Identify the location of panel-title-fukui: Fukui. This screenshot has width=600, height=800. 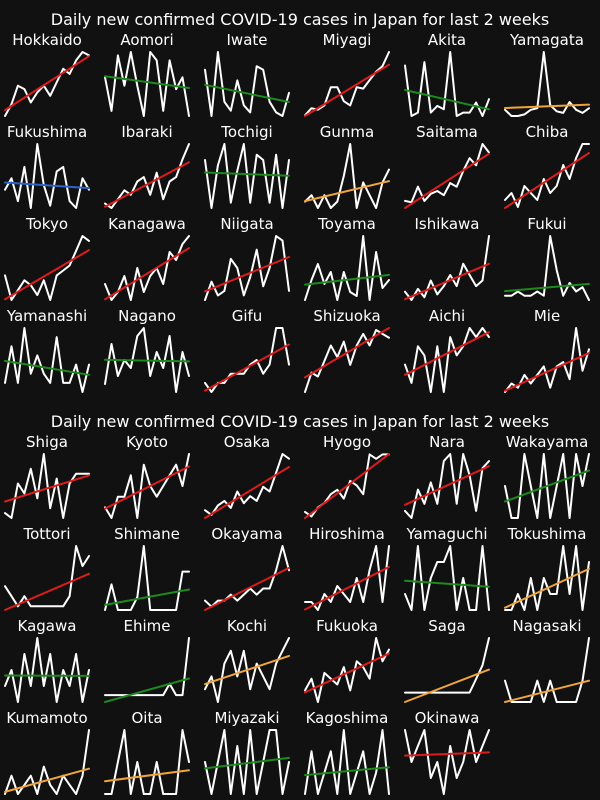
(546, 224).